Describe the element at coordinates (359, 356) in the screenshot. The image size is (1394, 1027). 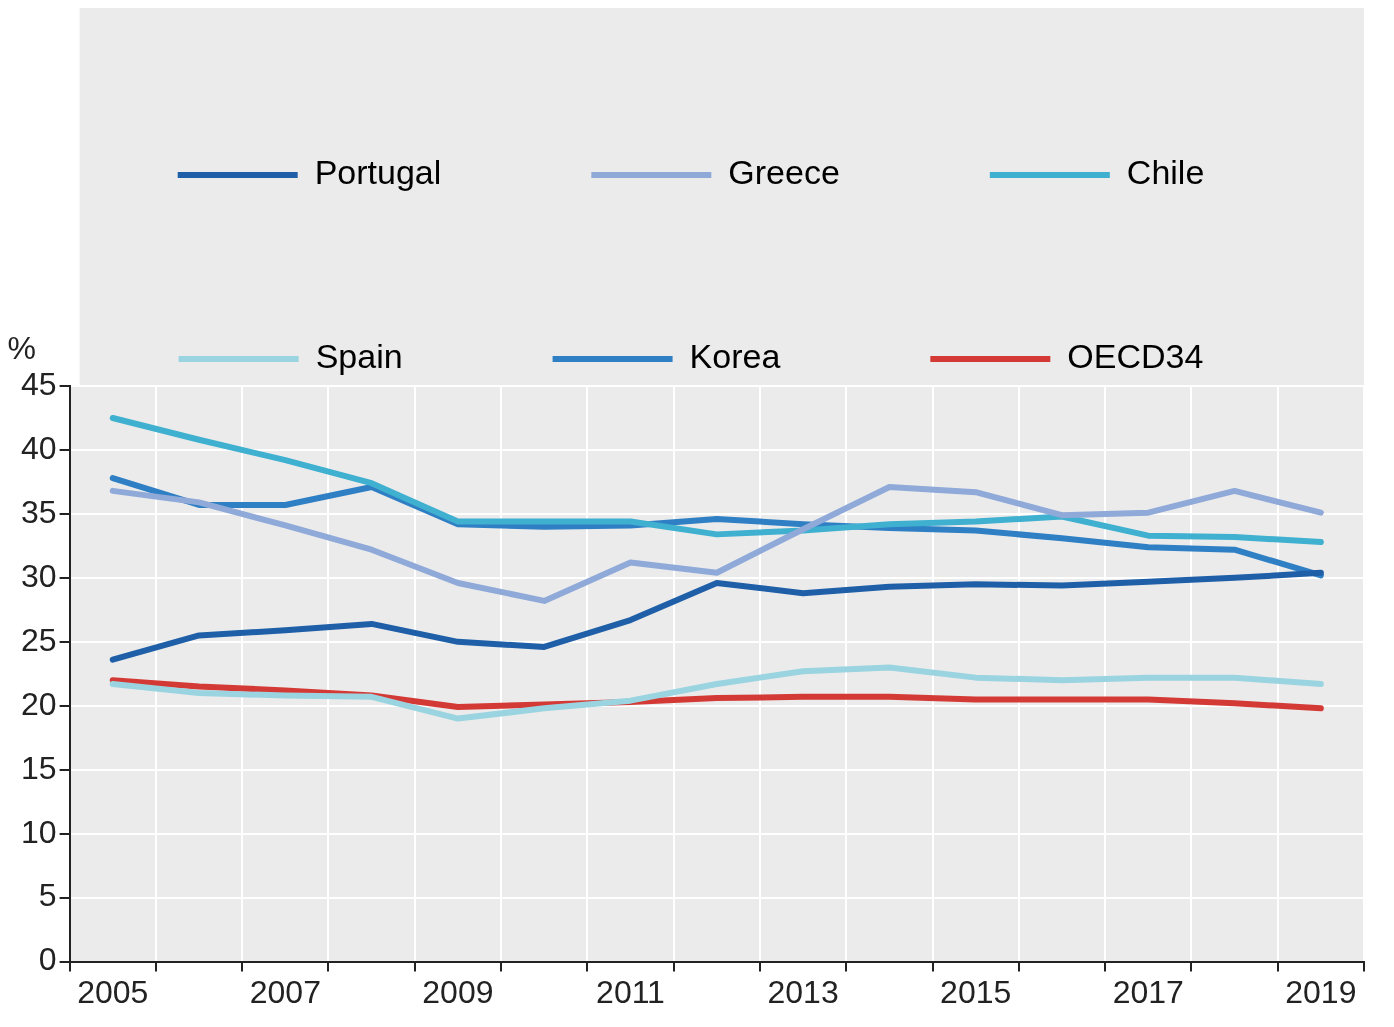
I see `legend-label: Spain` at that location.